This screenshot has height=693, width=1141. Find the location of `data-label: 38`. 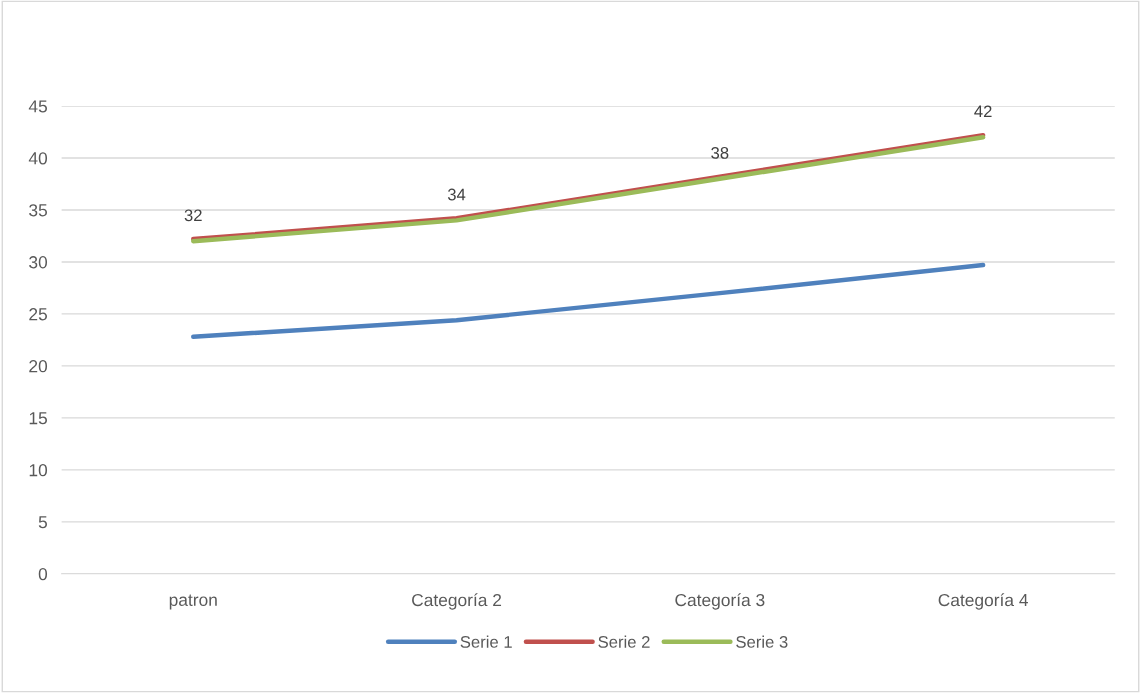

data-label: 38 is located at coordinates (720, 153).